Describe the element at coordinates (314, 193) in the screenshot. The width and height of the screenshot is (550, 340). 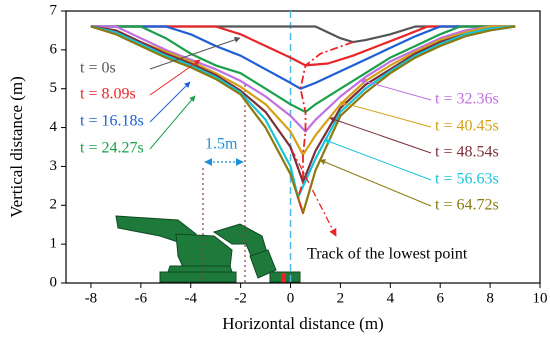
I see `annotation-pointer` at that location.